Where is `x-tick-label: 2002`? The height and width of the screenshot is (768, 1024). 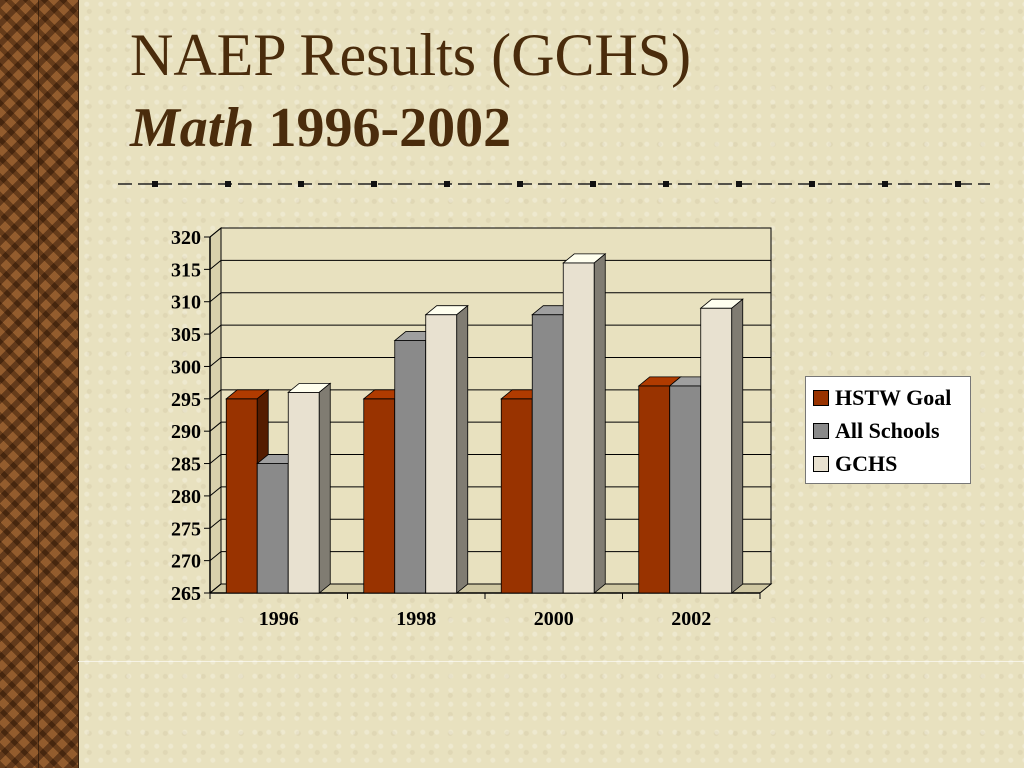 x-tick-label: 2002 is located at coordinates (691, 619).